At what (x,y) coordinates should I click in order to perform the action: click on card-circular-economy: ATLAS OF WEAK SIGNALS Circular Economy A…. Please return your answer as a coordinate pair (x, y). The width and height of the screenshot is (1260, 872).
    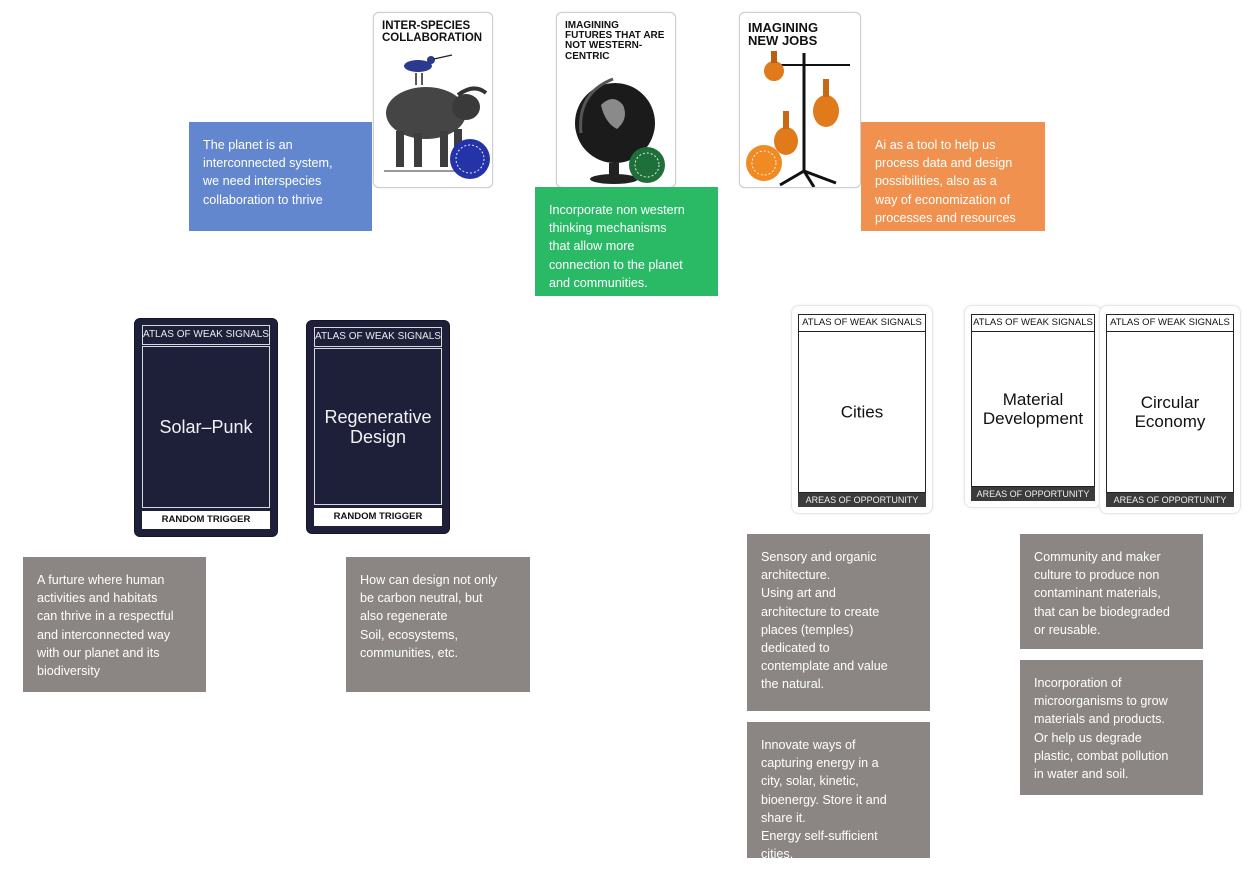
    Looking at the image, I should click on (1170, 409).